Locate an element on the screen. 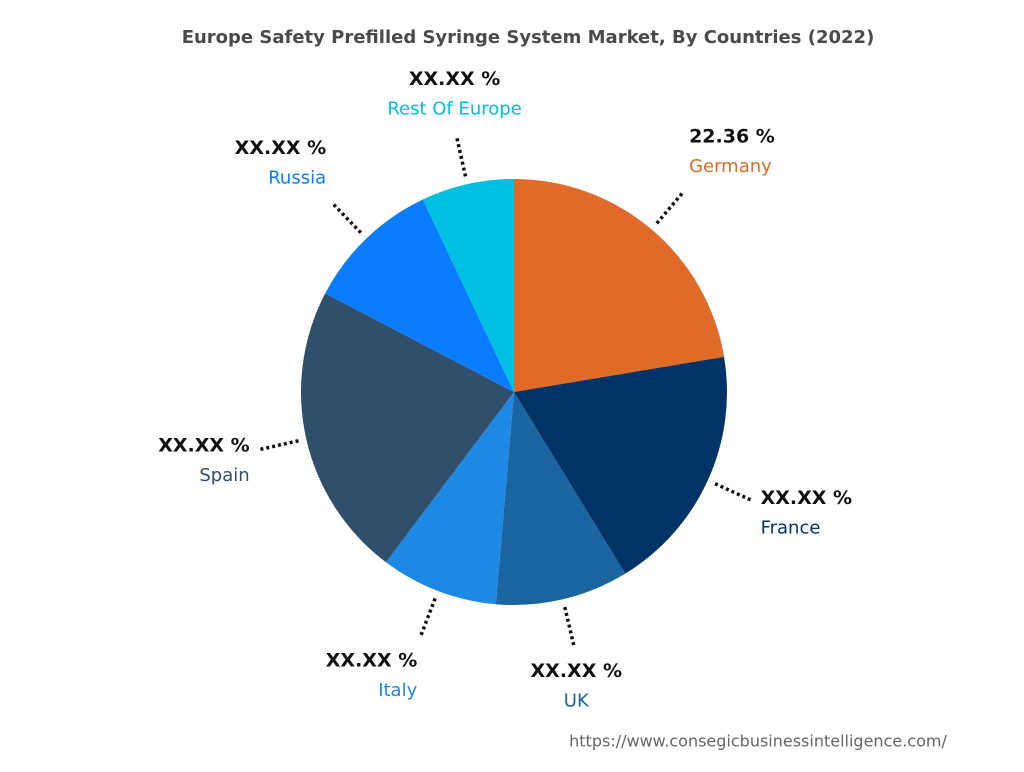 Image resolution: width=1024 pixels, height=772 pixels. category-label: Russia is located at coordinates (297, 178).